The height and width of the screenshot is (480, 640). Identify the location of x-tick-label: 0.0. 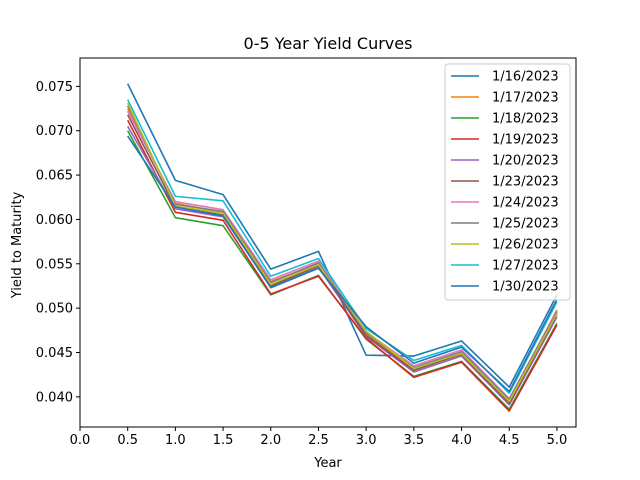
(80, 440).